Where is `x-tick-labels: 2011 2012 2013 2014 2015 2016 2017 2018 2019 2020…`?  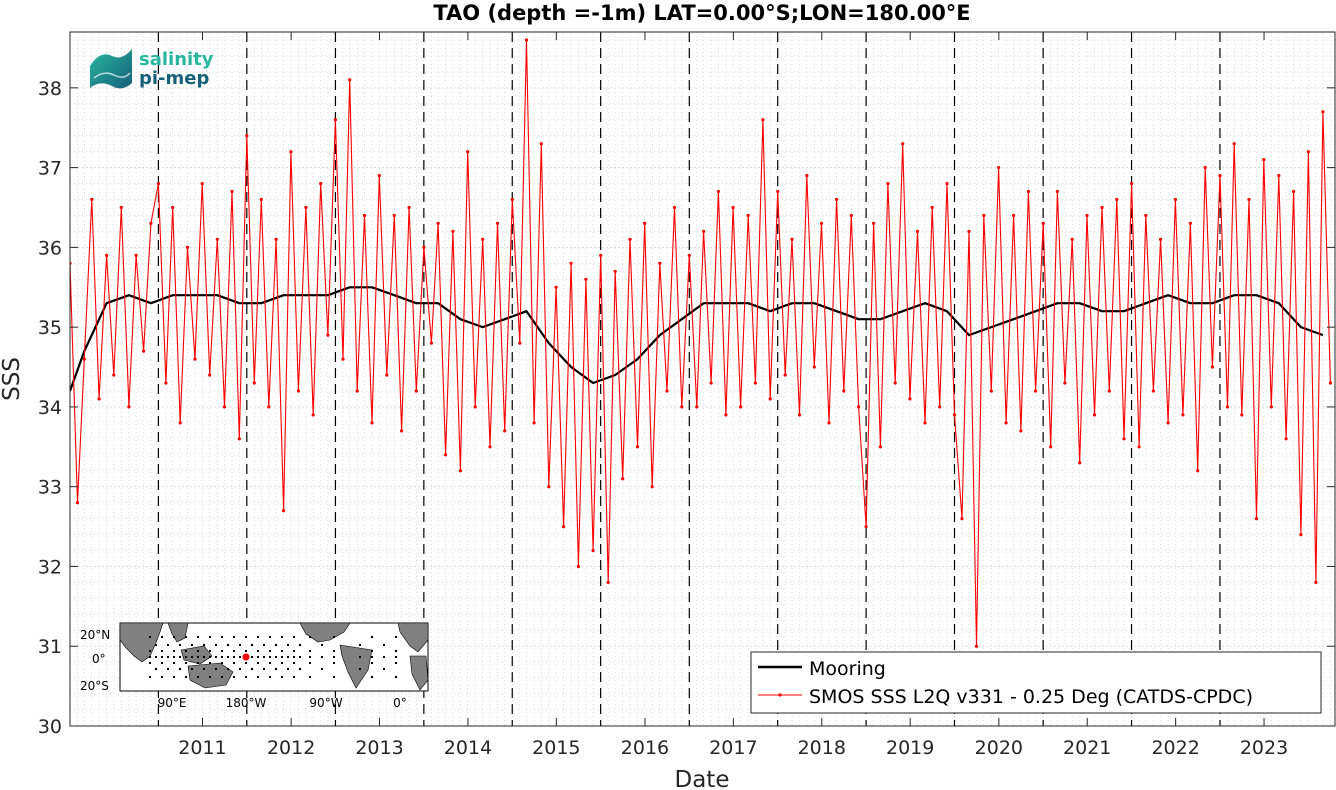
x-tick-labels: 2011 2012 2013 2014 2015 2016 2017 2018 2019 2020… is located at coordinates (733, 748).